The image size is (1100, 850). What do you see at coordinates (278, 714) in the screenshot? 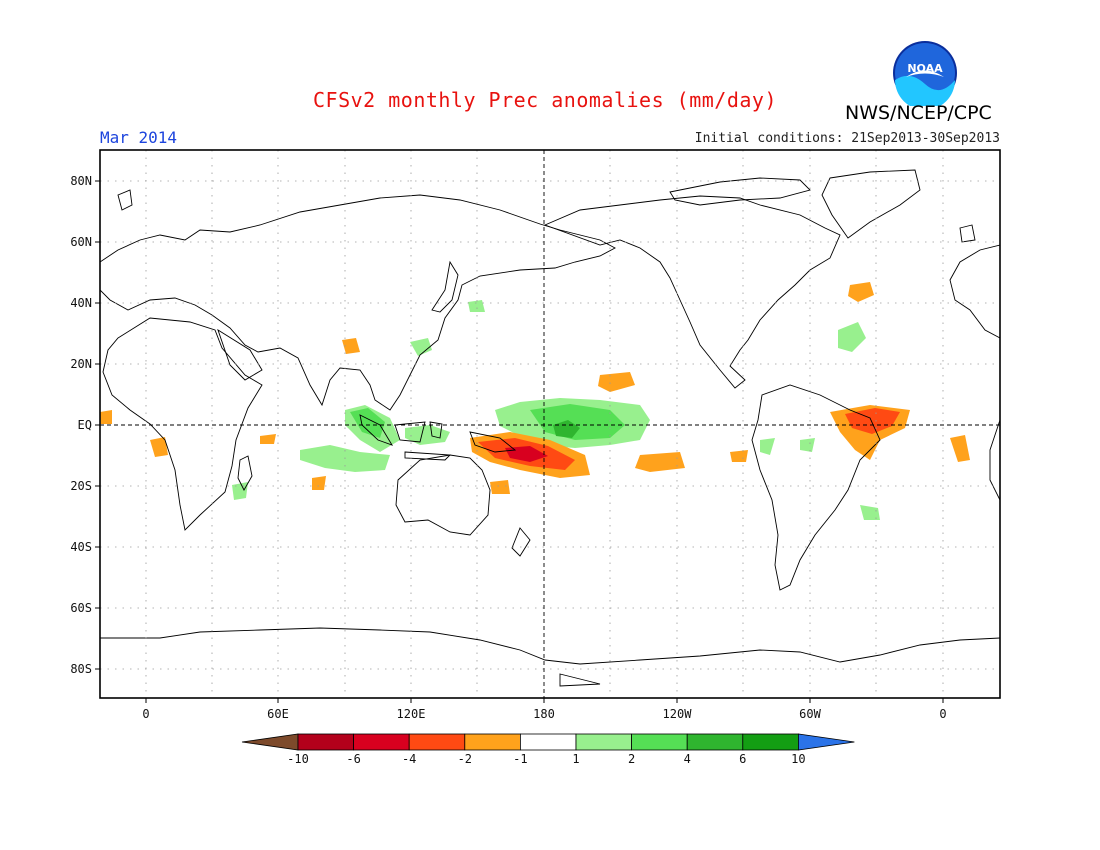
I see `lon-label-60e: 60E` at bounding box center [278, 714].